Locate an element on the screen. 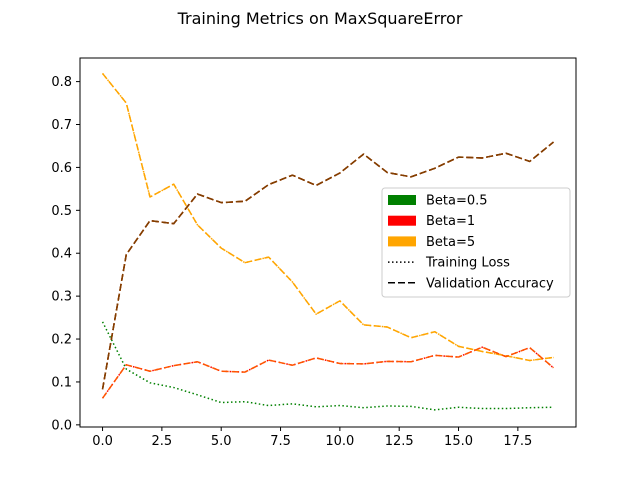 This screenshot has width=640, height=480. x-tick-label: 10.0 is located at coordinates (339, 441).